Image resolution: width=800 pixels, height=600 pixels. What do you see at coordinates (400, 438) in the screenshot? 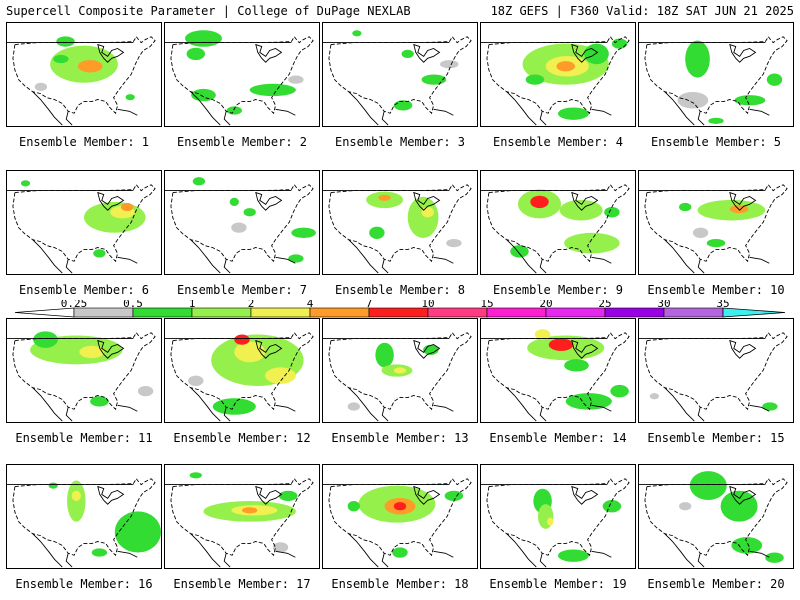
I see `ensemble-member-caption: Ensemble Member: 13` at bounding box center [400, 438].